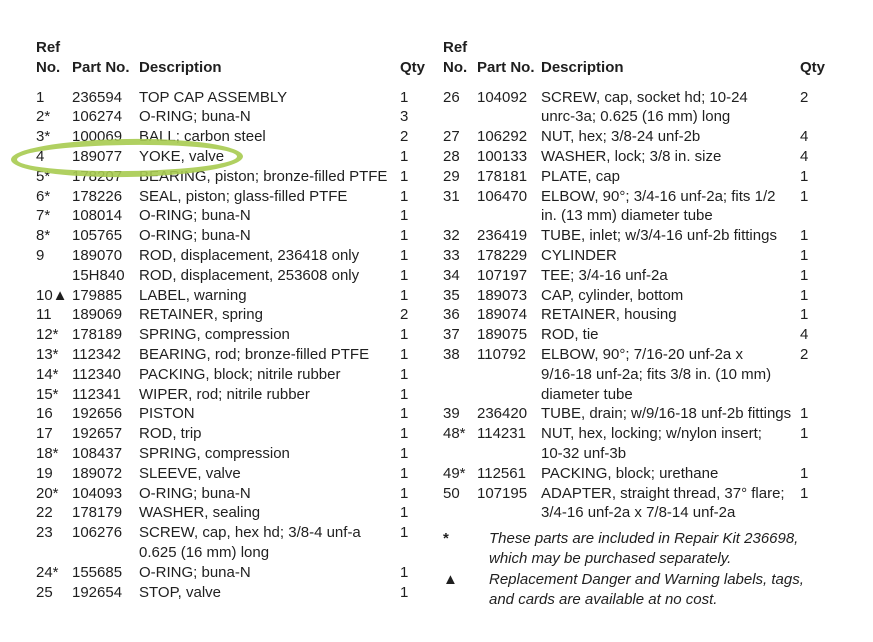  Describe the element at coordinates (52, 295) in the screenshot. I see `ref-no-cell: 10▲` at that location.